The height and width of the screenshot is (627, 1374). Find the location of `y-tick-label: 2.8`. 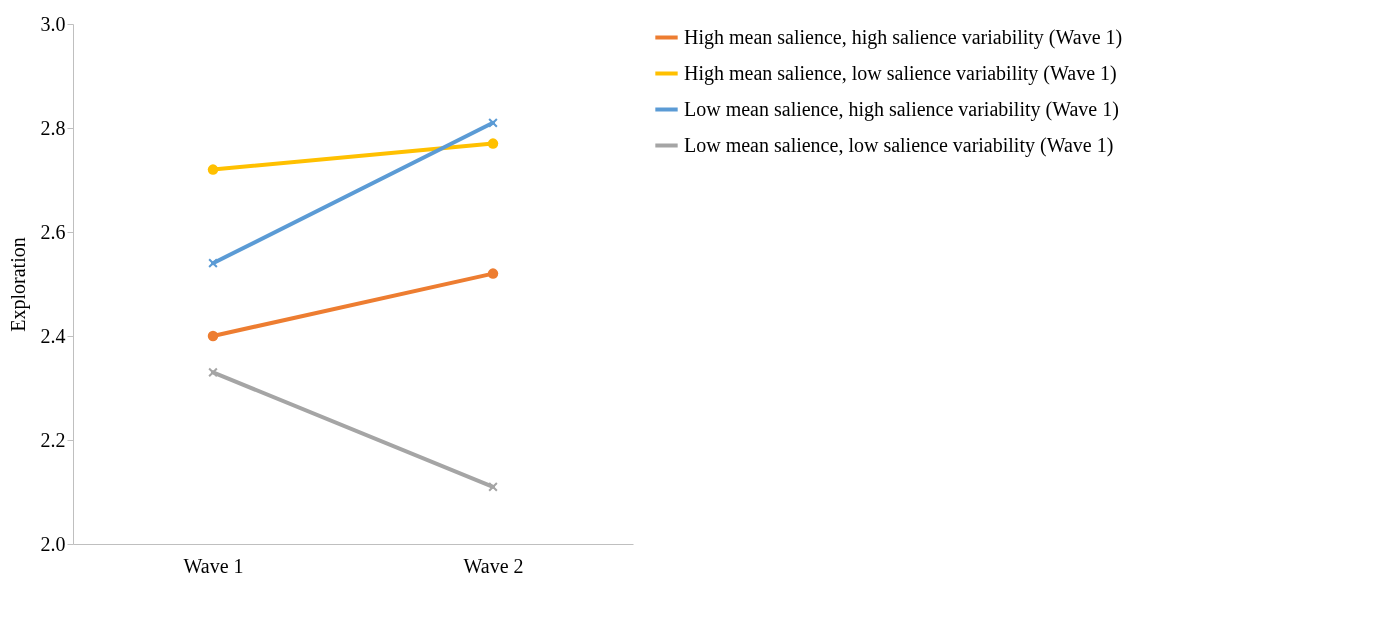

y-tick-label: 2.8 is located at coordinates (53, 127).